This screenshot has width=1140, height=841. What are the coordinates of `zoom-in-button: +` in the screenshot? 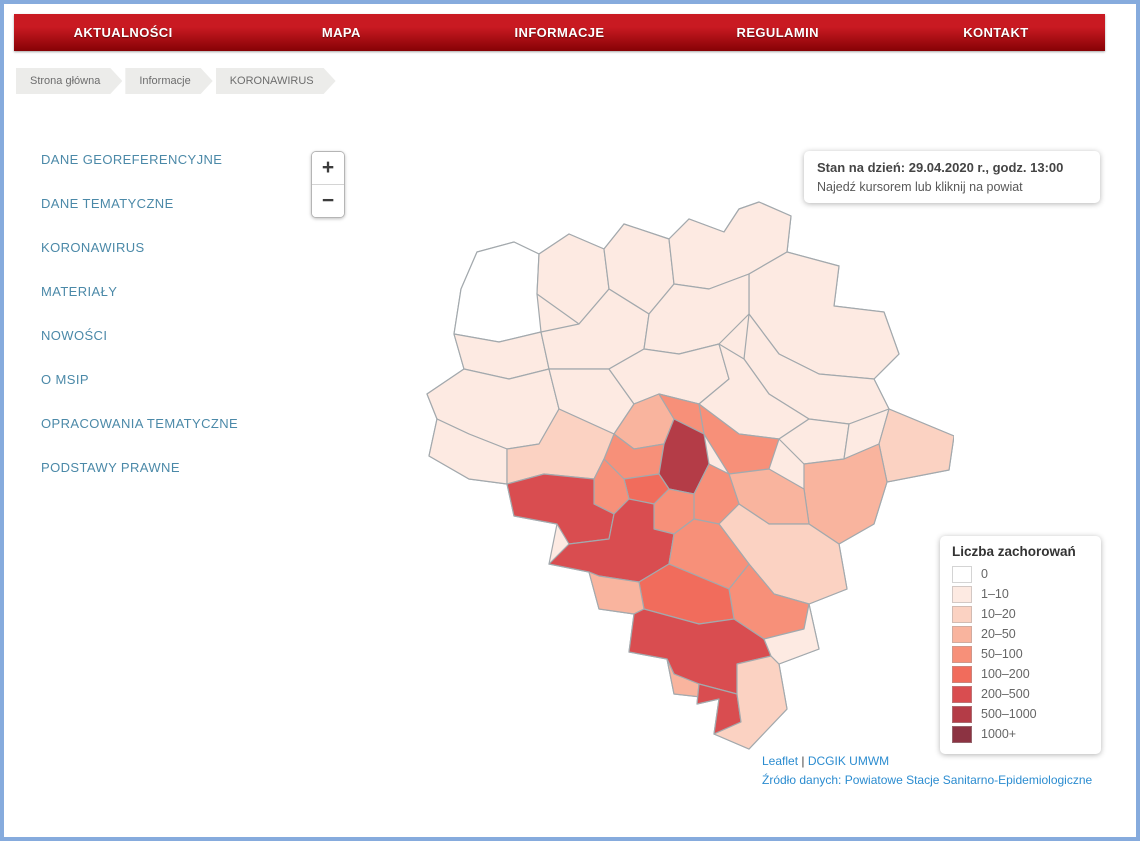 It's located at (328, 168).